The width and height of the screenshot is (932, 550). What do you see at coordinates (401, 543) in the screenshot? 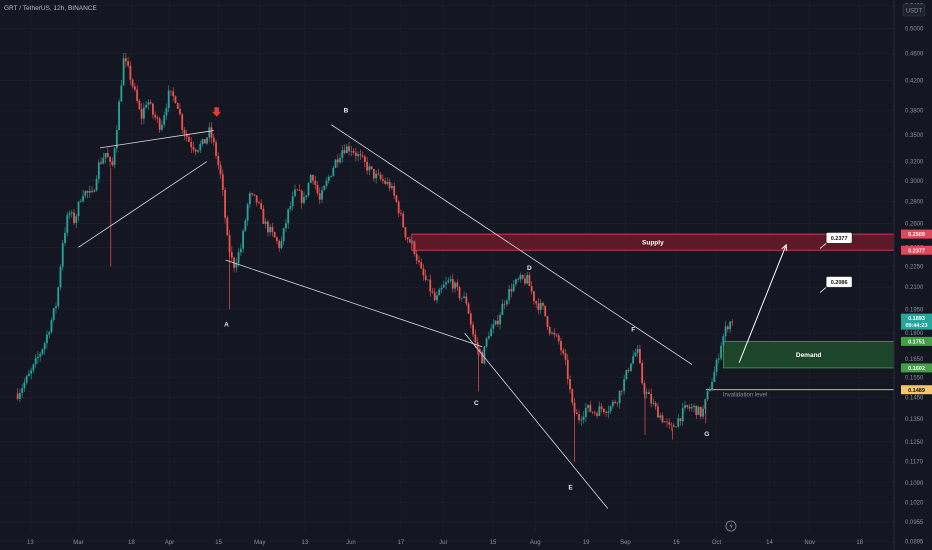
I see `x-tick-8: 17` at bounding box center [401, 543].